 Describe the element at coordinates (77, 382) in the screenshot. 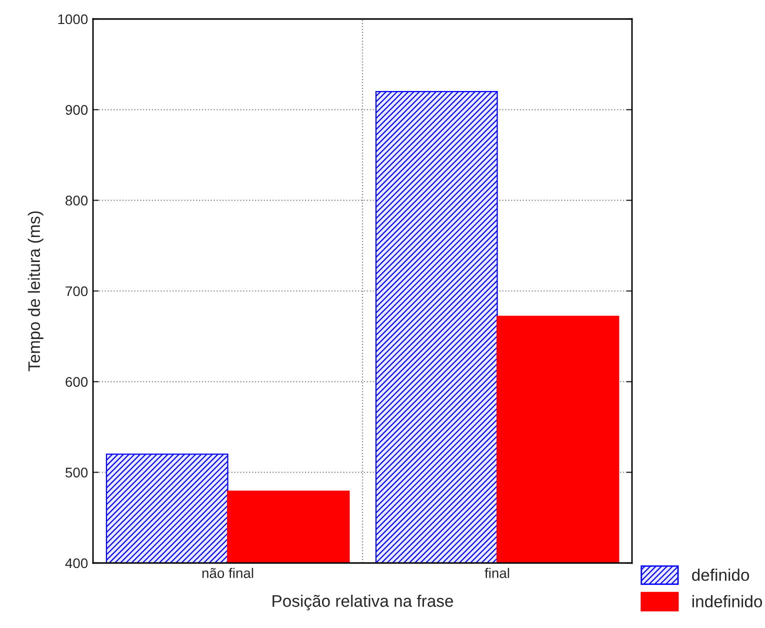

I see `y-tick-label: 600` at that location.